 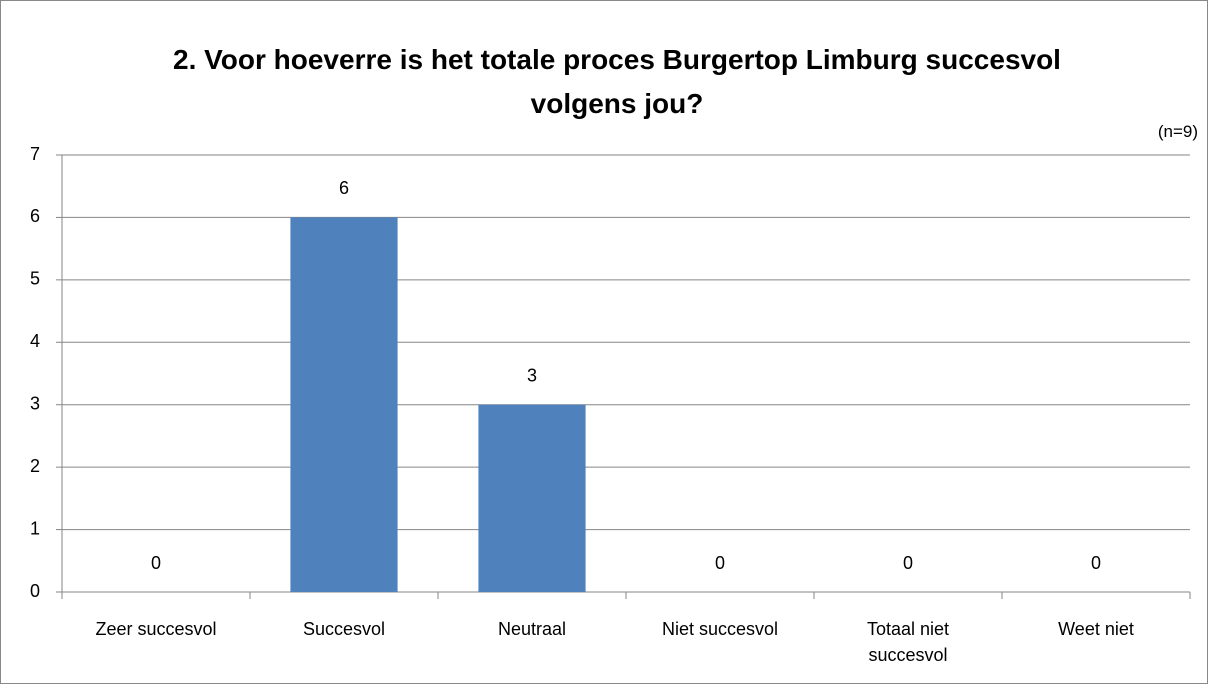 I want to click on x-tick-label: Niet succesvol, so click(x=720, y=629).